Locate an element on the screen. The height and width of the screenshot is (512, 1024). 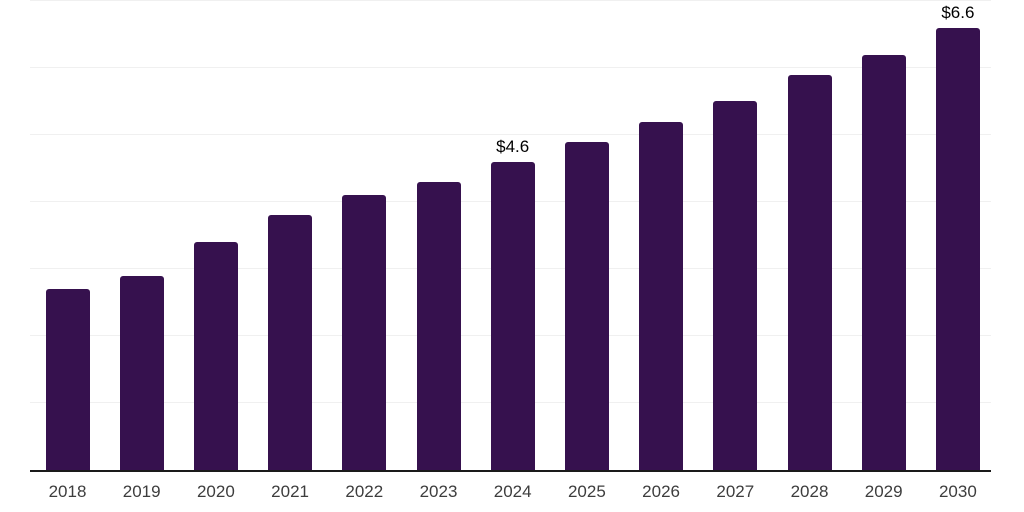
x-tick-label-2024: 2024 is located at coordinates (512, 491).